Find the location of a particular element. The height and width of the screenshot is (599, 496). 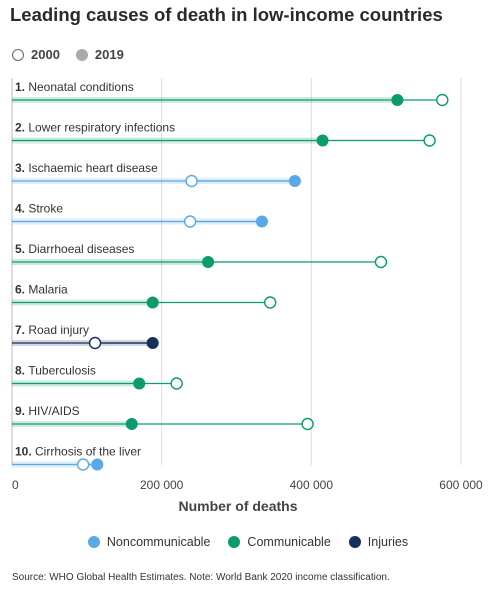

group-legend-label: Injuries is located at coordinates (388, 542).